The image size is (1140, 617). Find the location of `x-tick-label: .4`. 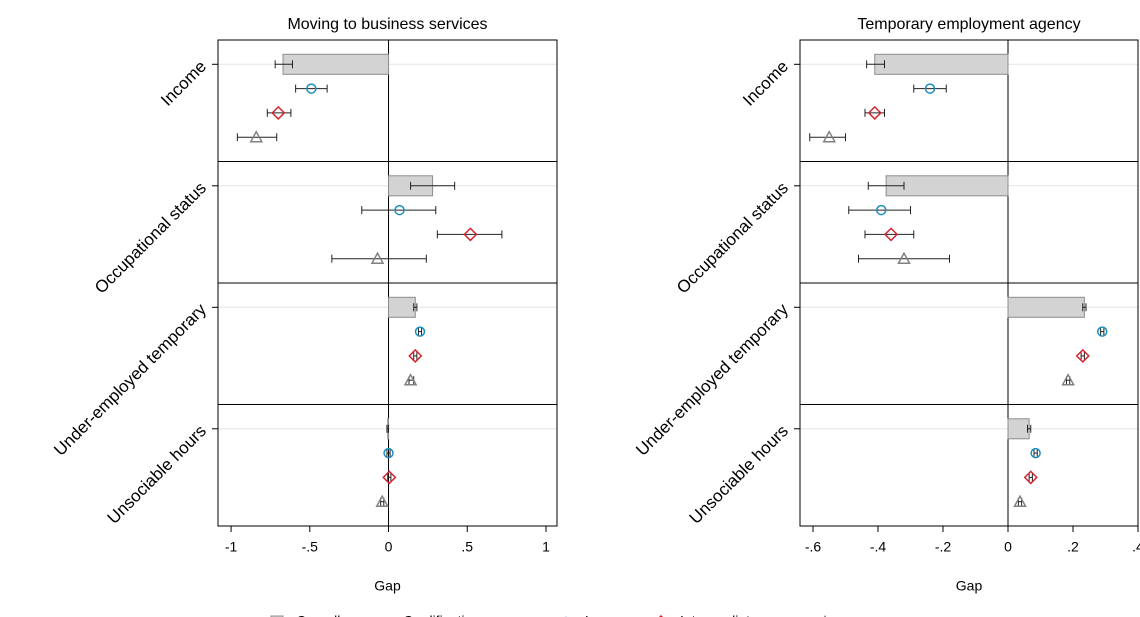

x-tick-label: .4 is located at coordinates (1136, 547).